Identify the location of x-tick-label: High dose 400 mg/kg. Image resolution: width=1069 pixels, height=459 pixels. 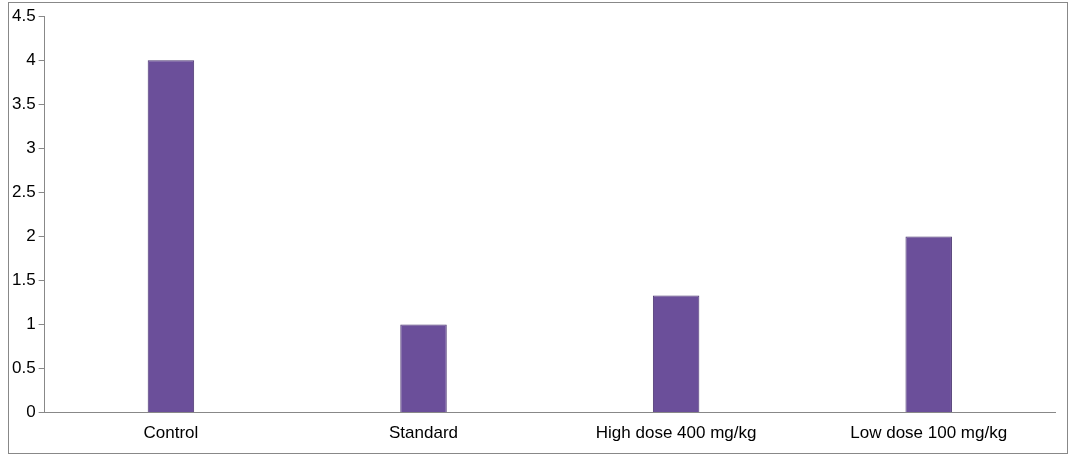
(676, 433).